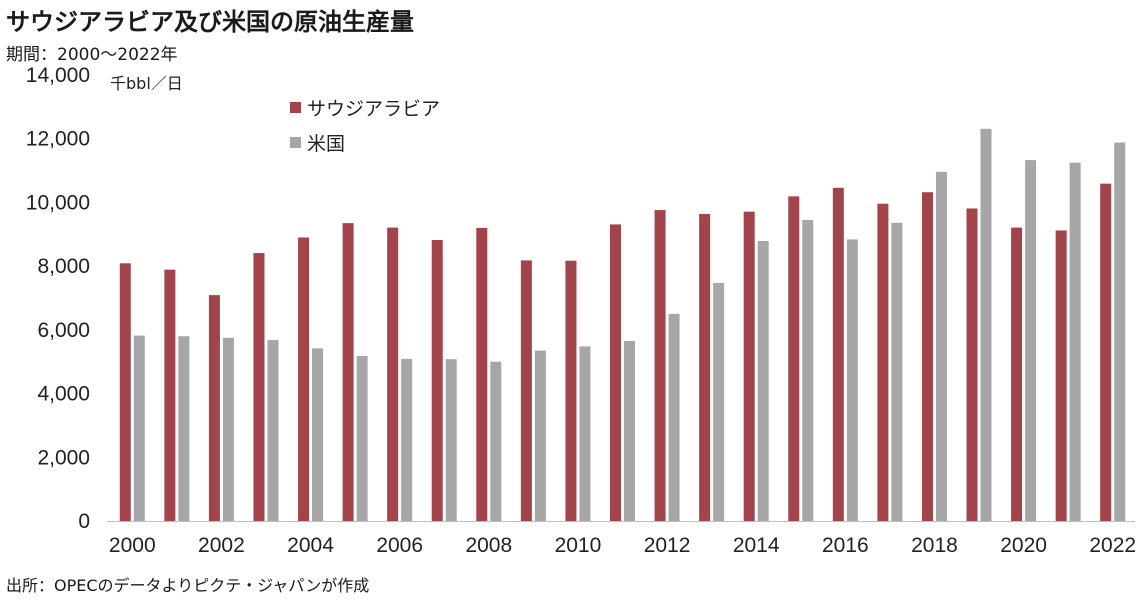 This screenshot has height=600, width=1147. What do you see at coordinates (228, 429) in the screenshot?
I see `bar-us-2002` at bounding box center [228, 429].